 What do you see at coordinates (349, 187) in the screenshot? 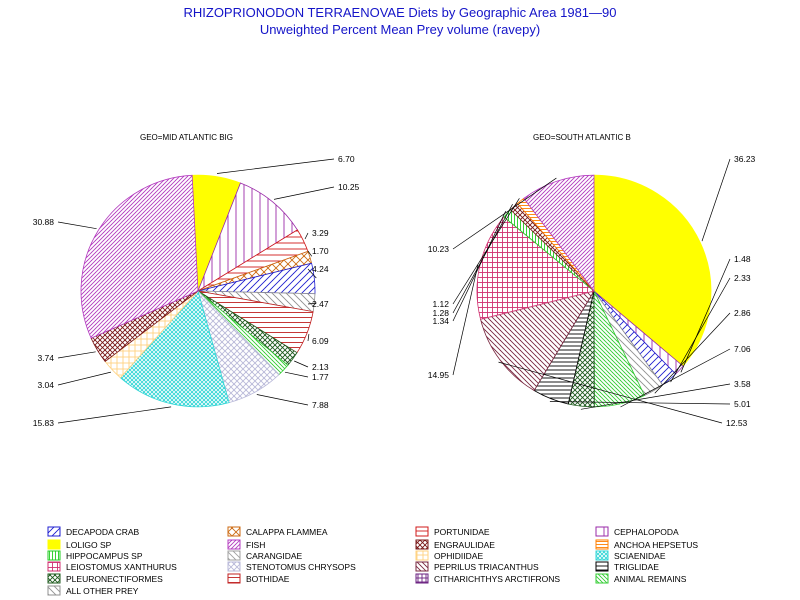
I see `slice-label: 10.25` at bounding box center [349, 187].